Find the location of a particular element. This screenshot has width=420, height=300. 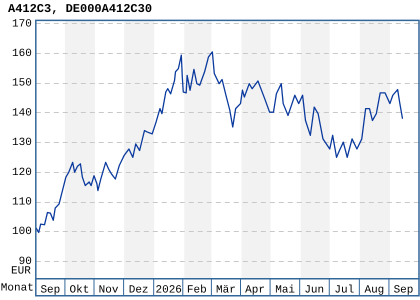

x-axis-title: Monat is located at coordinates (17, 288).